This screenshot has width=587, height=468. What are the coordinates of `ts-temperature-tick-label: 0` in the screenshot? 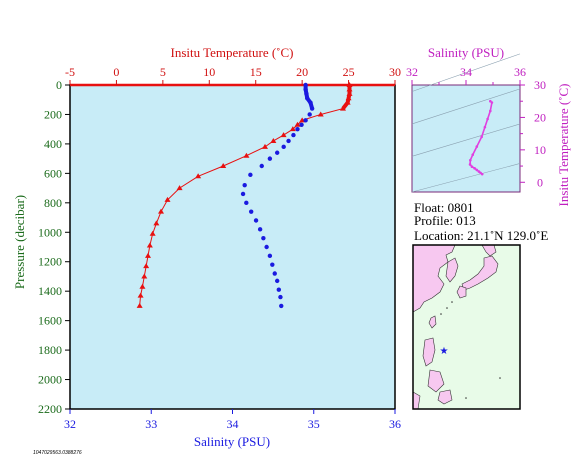 It's located at (540, 182).